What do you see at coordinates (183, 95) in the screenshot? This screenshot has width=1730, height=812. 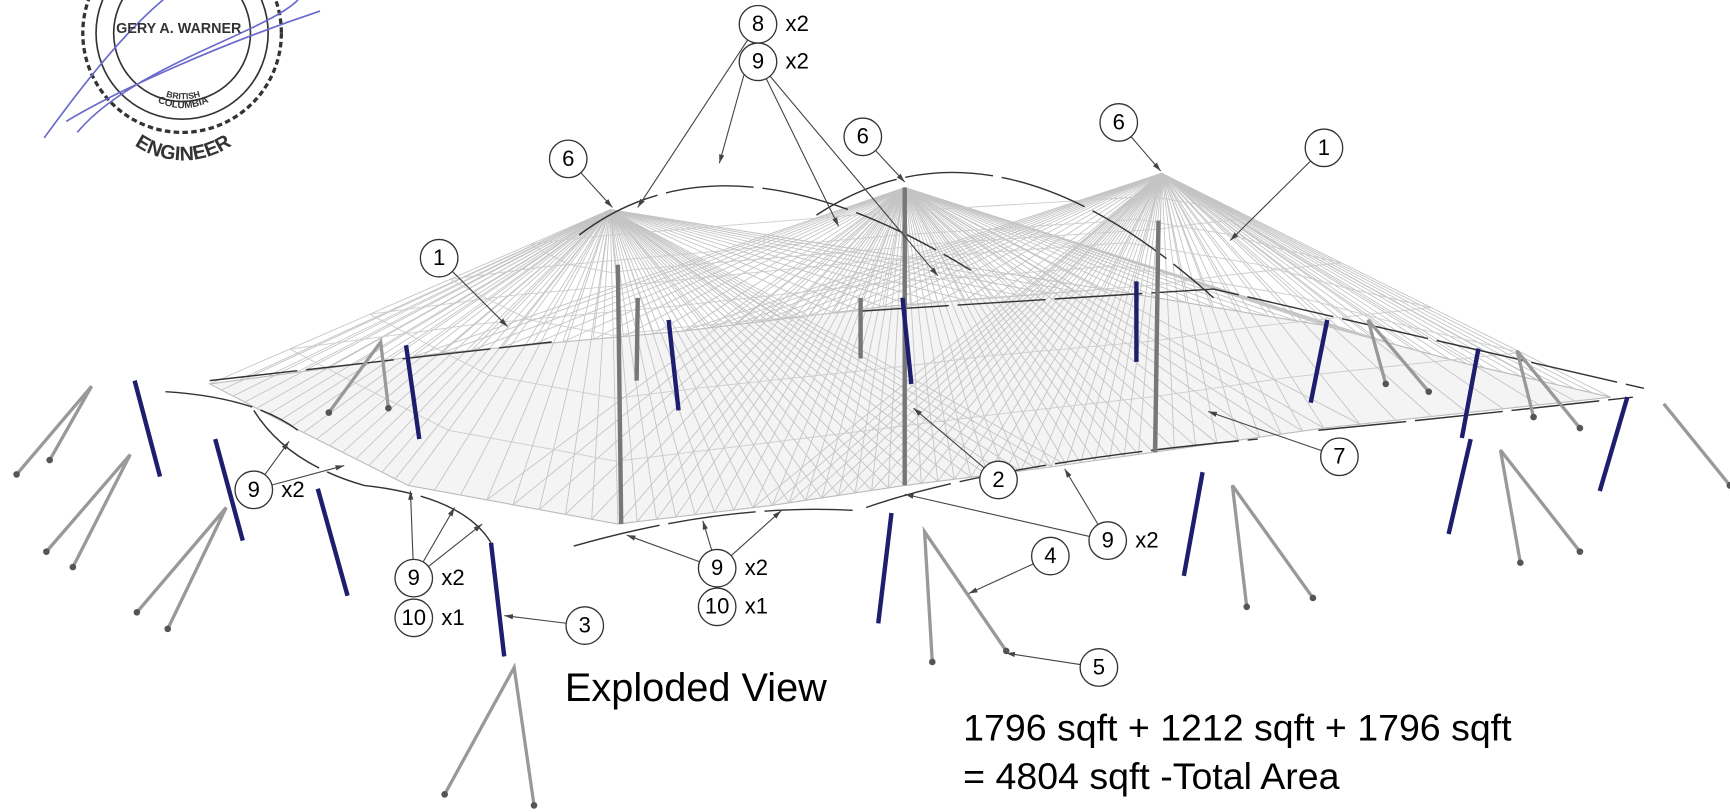 I see `stamp-region-top: BRITISH` at bounding box center [183, 95].